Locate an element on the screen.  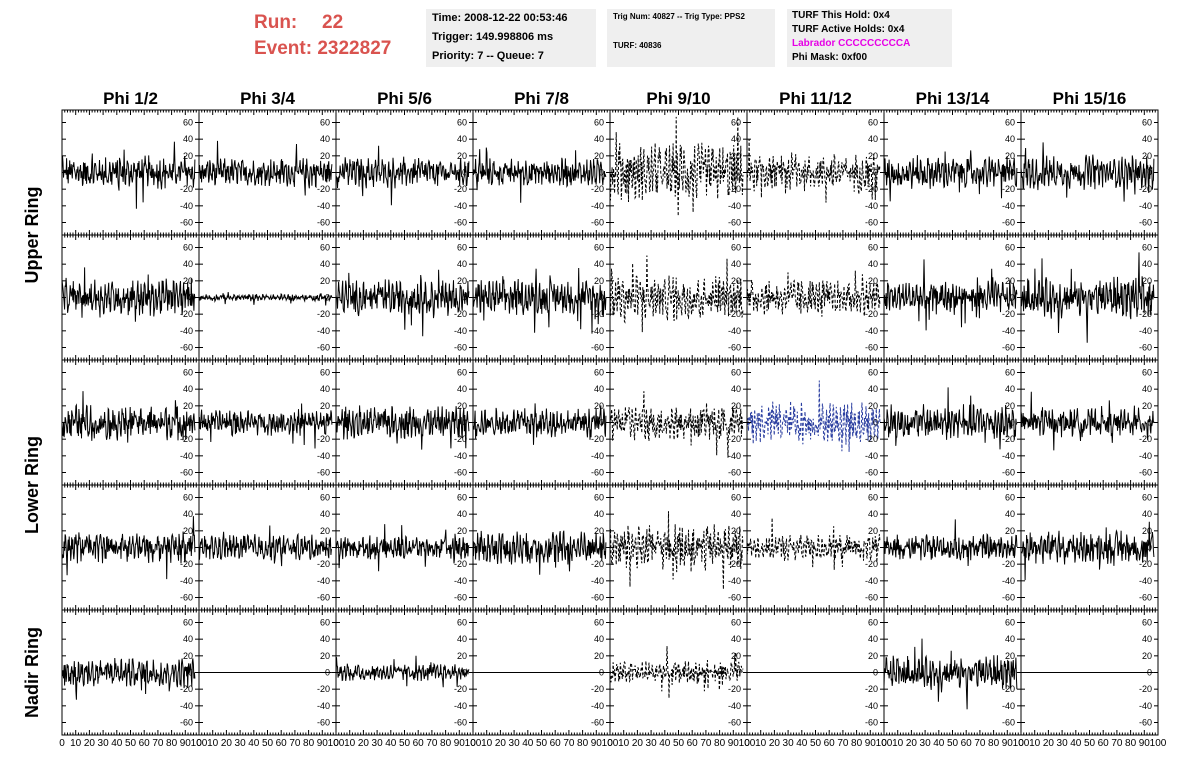
column-header: Phi 3/4 is located at coordinates (267, 98).